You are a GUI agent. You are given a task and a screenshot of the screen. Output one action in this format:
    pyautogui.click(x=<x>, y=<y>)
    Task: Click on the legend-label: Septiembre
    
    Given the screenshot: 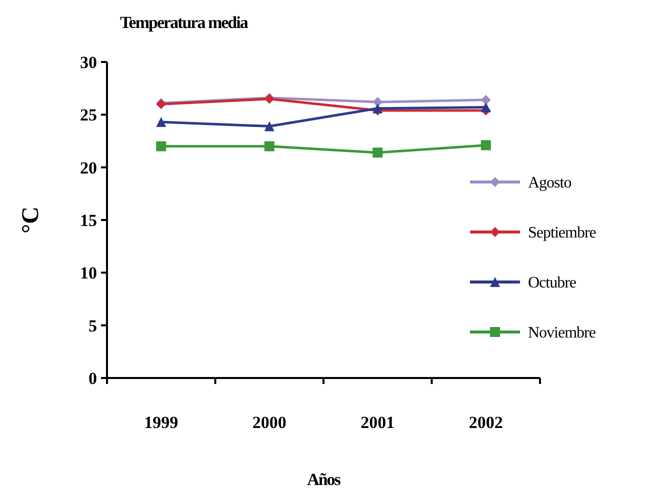 What is the action you would take?
    pyautogui.click(x=562, y=233)
    